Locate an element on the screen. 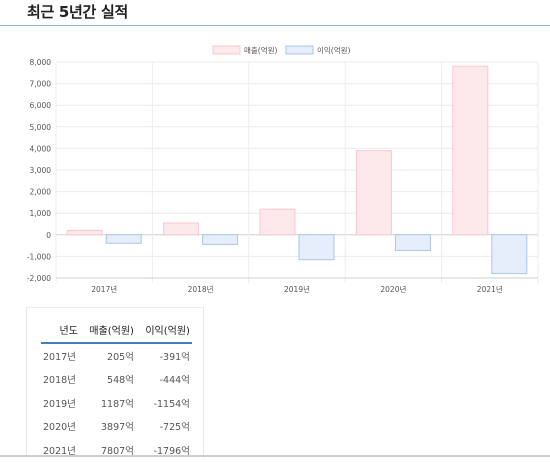 The height and width of the screenshot is (462, 550). y-tick-label: -1,000 is located at coordinates (39, 256).